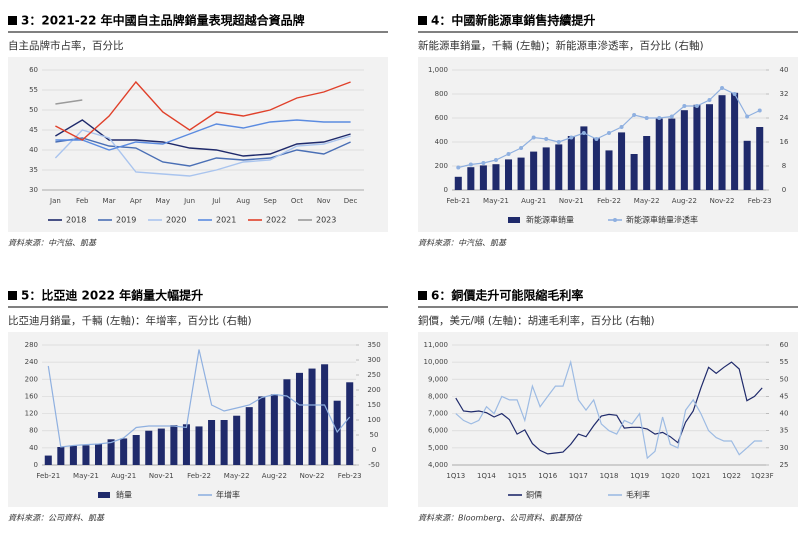 The height and width of the screenshot is (533, 800). What do you see at coordinates (784, 448) in the screenshot?
I see `y2-tick-label: 30` at bounding box center [784, 448].